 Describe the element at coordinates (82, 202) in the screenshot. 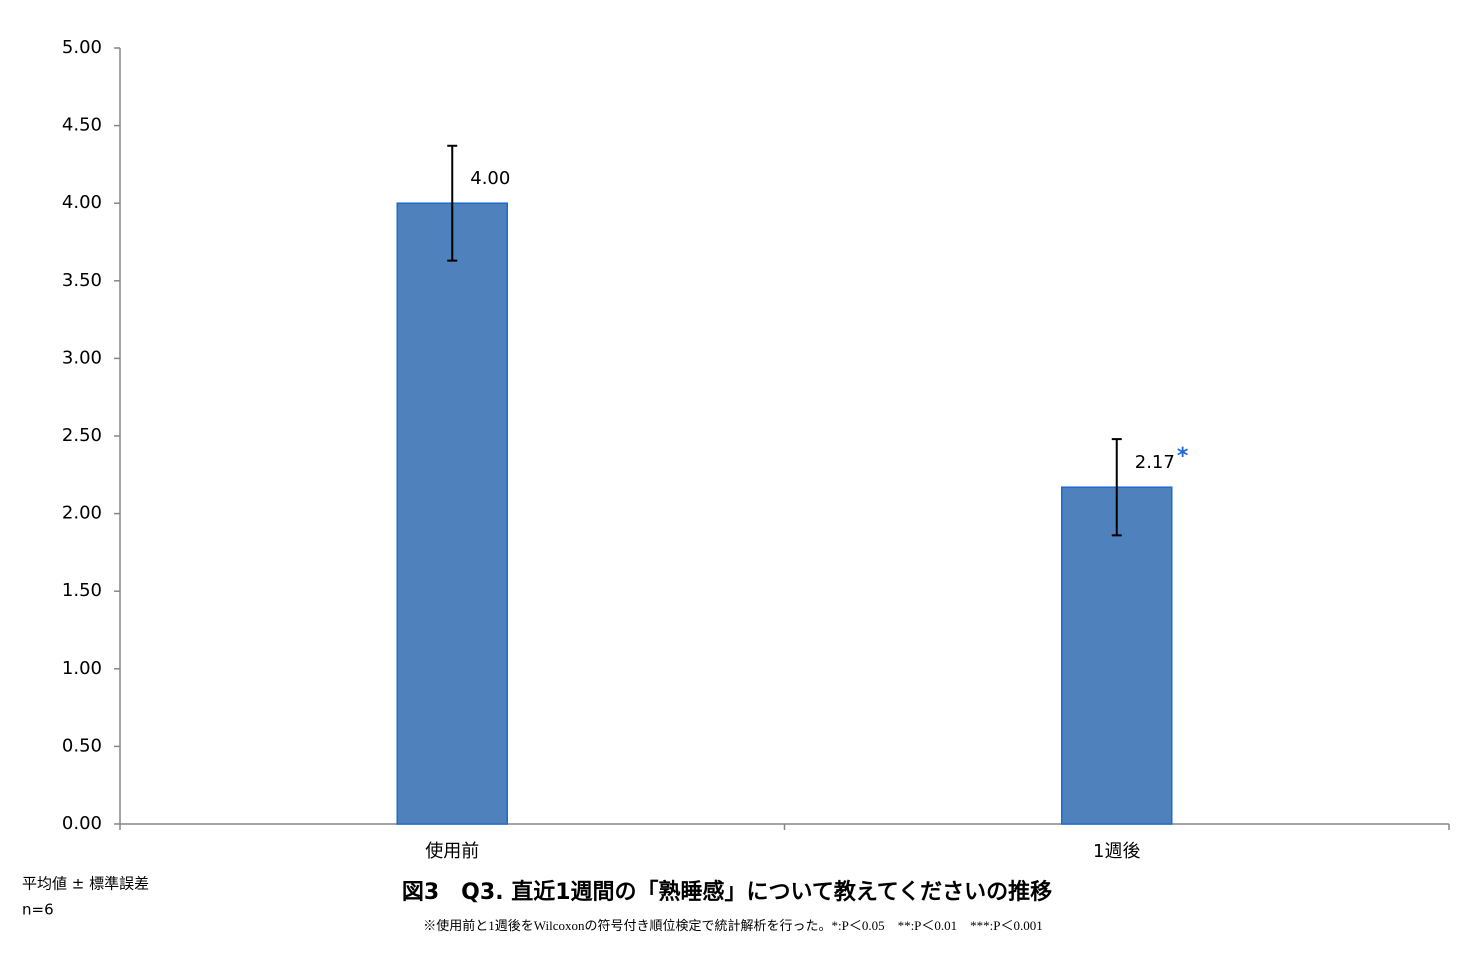

I see `y-tick-label: 4.00` at that location.